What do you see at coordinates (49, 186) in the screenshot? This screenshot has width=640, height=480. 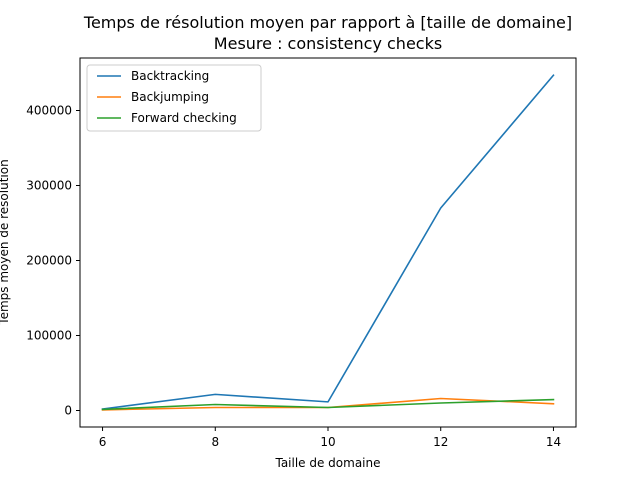 I see `y-tick-label: 300000` at bounding box center [49, 186].